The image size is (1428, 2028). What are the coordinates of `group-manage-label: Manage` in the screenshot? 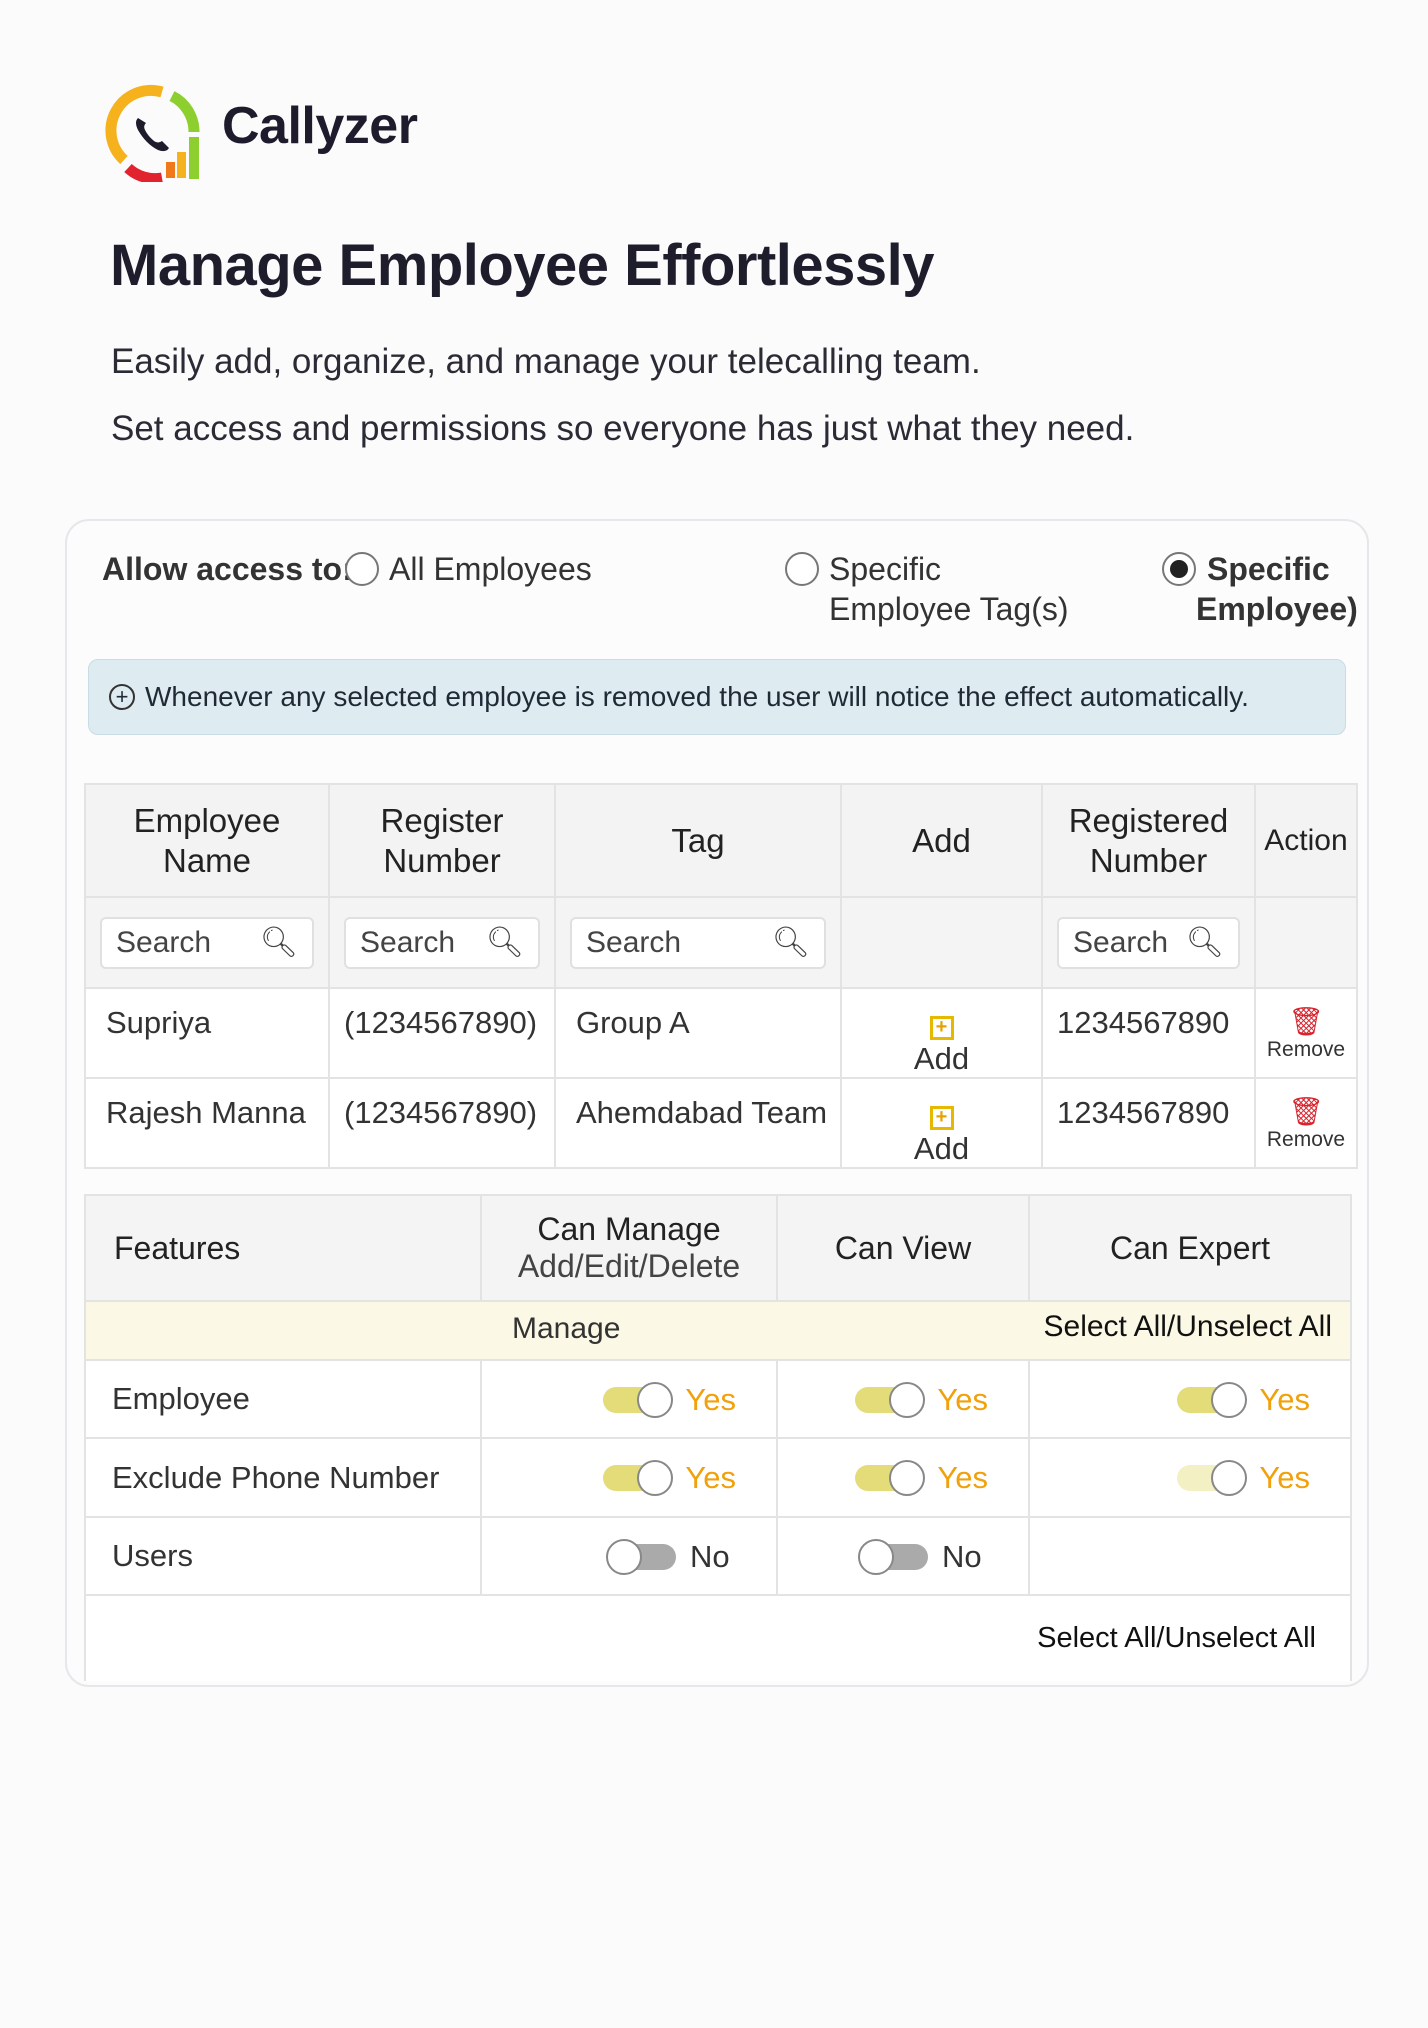 It's located at (566, 1328).